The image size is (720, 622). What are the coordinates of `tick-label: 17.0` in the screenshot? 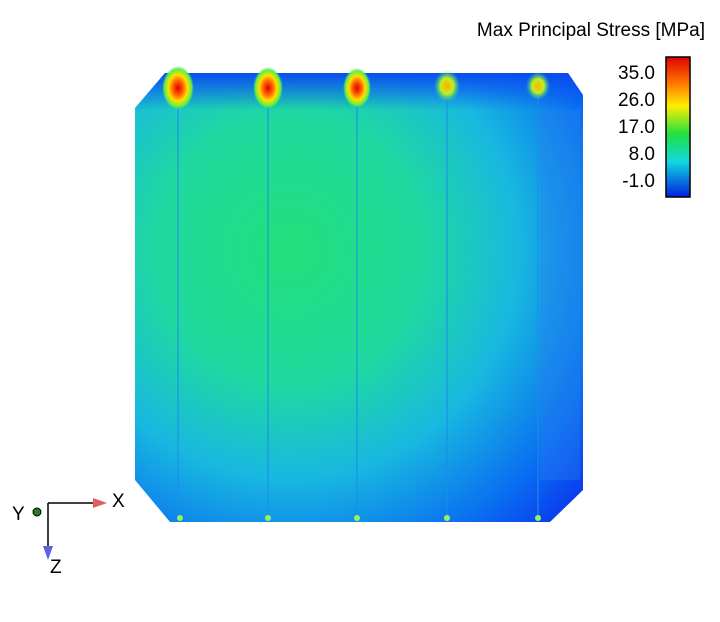 It's located at (636, 127).